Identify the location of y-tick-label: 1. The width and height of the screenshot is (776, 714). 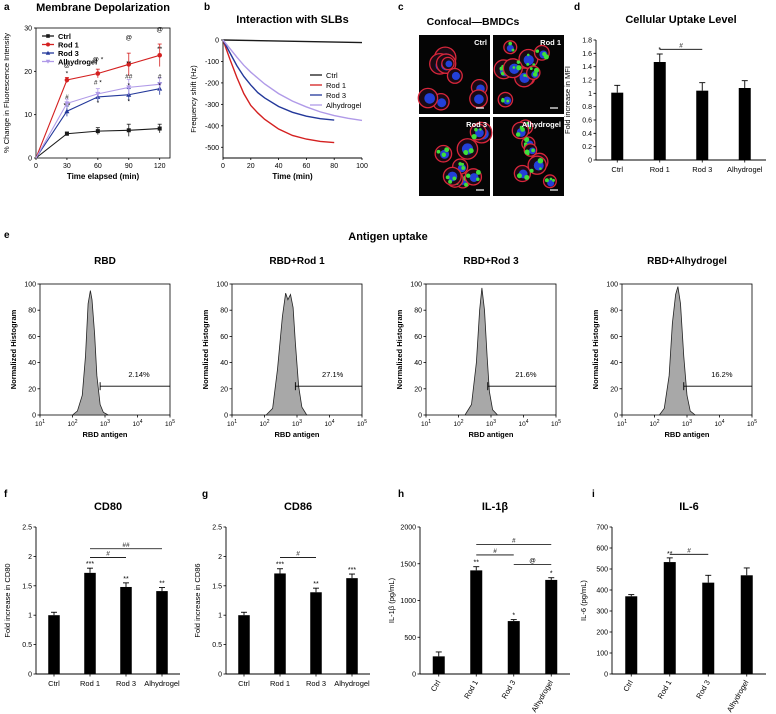
(590, 94).